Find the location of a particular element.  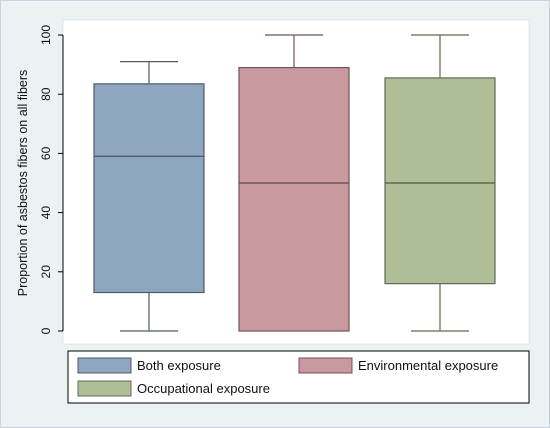

legend-item-2: Environmental exposure is located at coordinates (398, 365).